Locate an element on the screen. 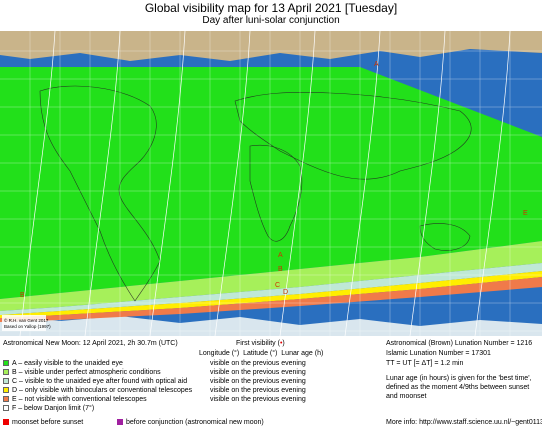 The width and height of the screenshot is (542, 430). zone-C is located at coordinates (271, 289).